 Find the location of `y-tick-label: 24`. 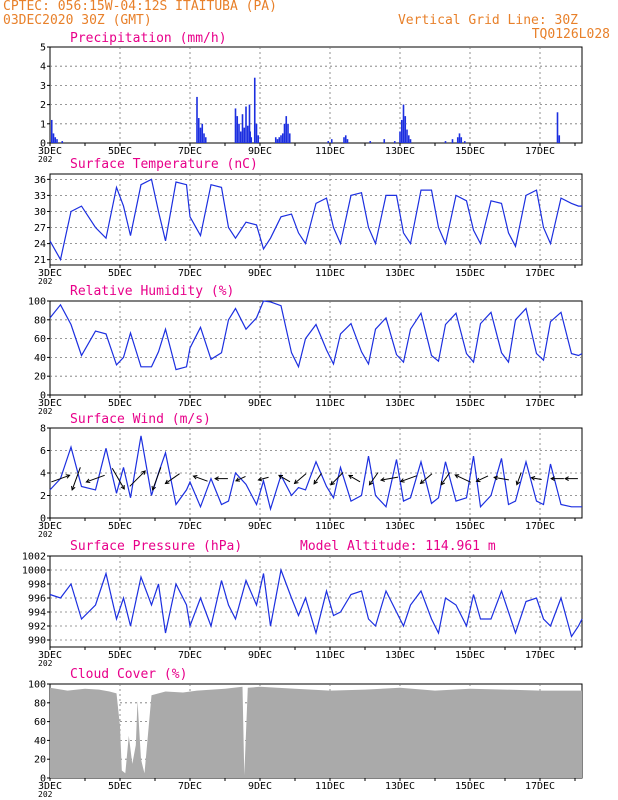

y-tick-label: 24 is located at coordinates (40, 244).